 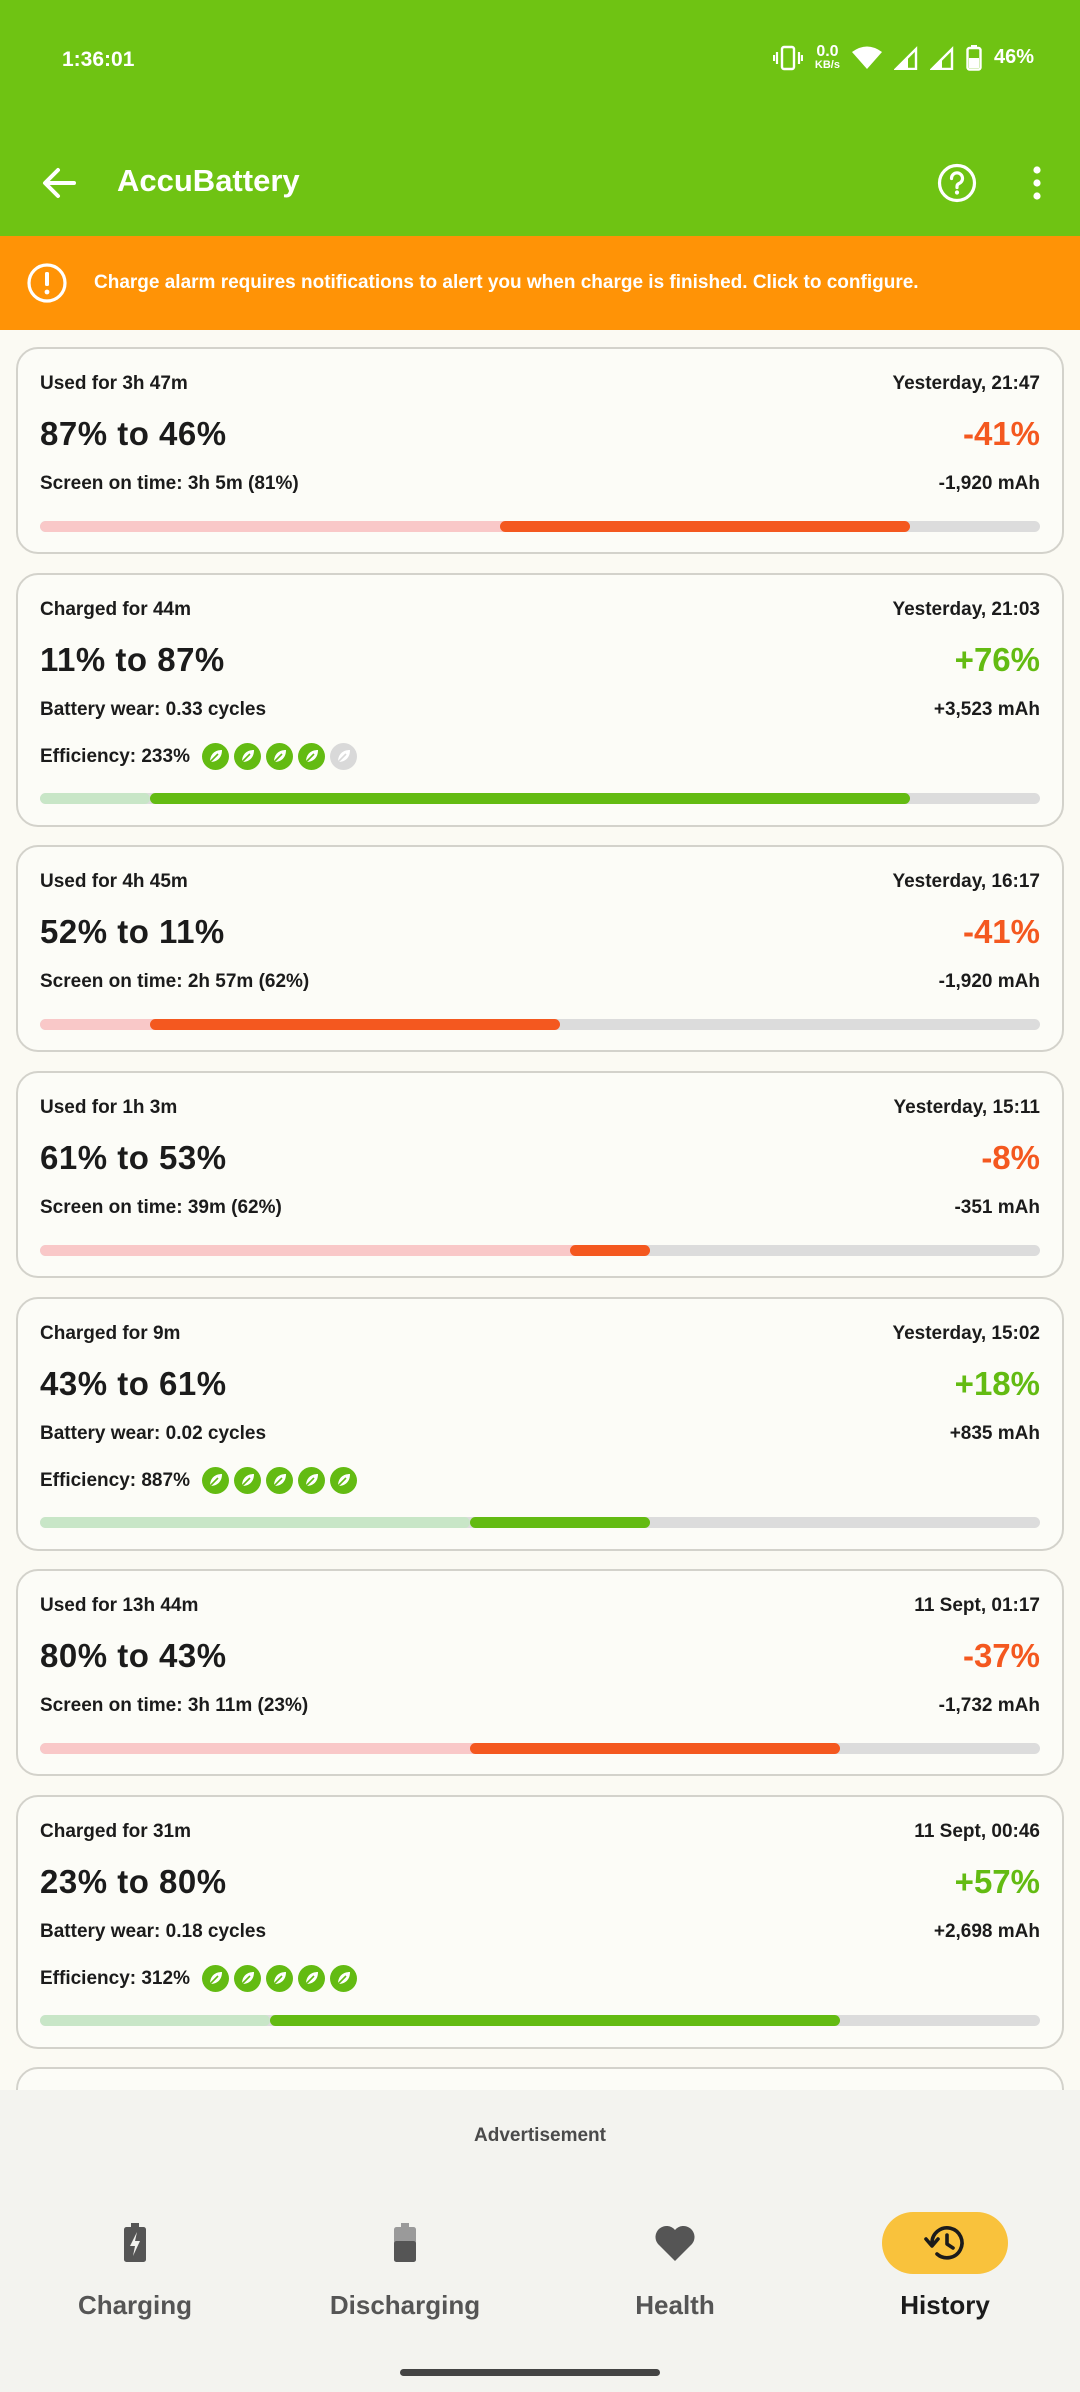 What do you see at coordinates (977, 1605) in the screenshot?
I see `session-date: 11 Sept, 01:17` at bounding box center [977, 1605].